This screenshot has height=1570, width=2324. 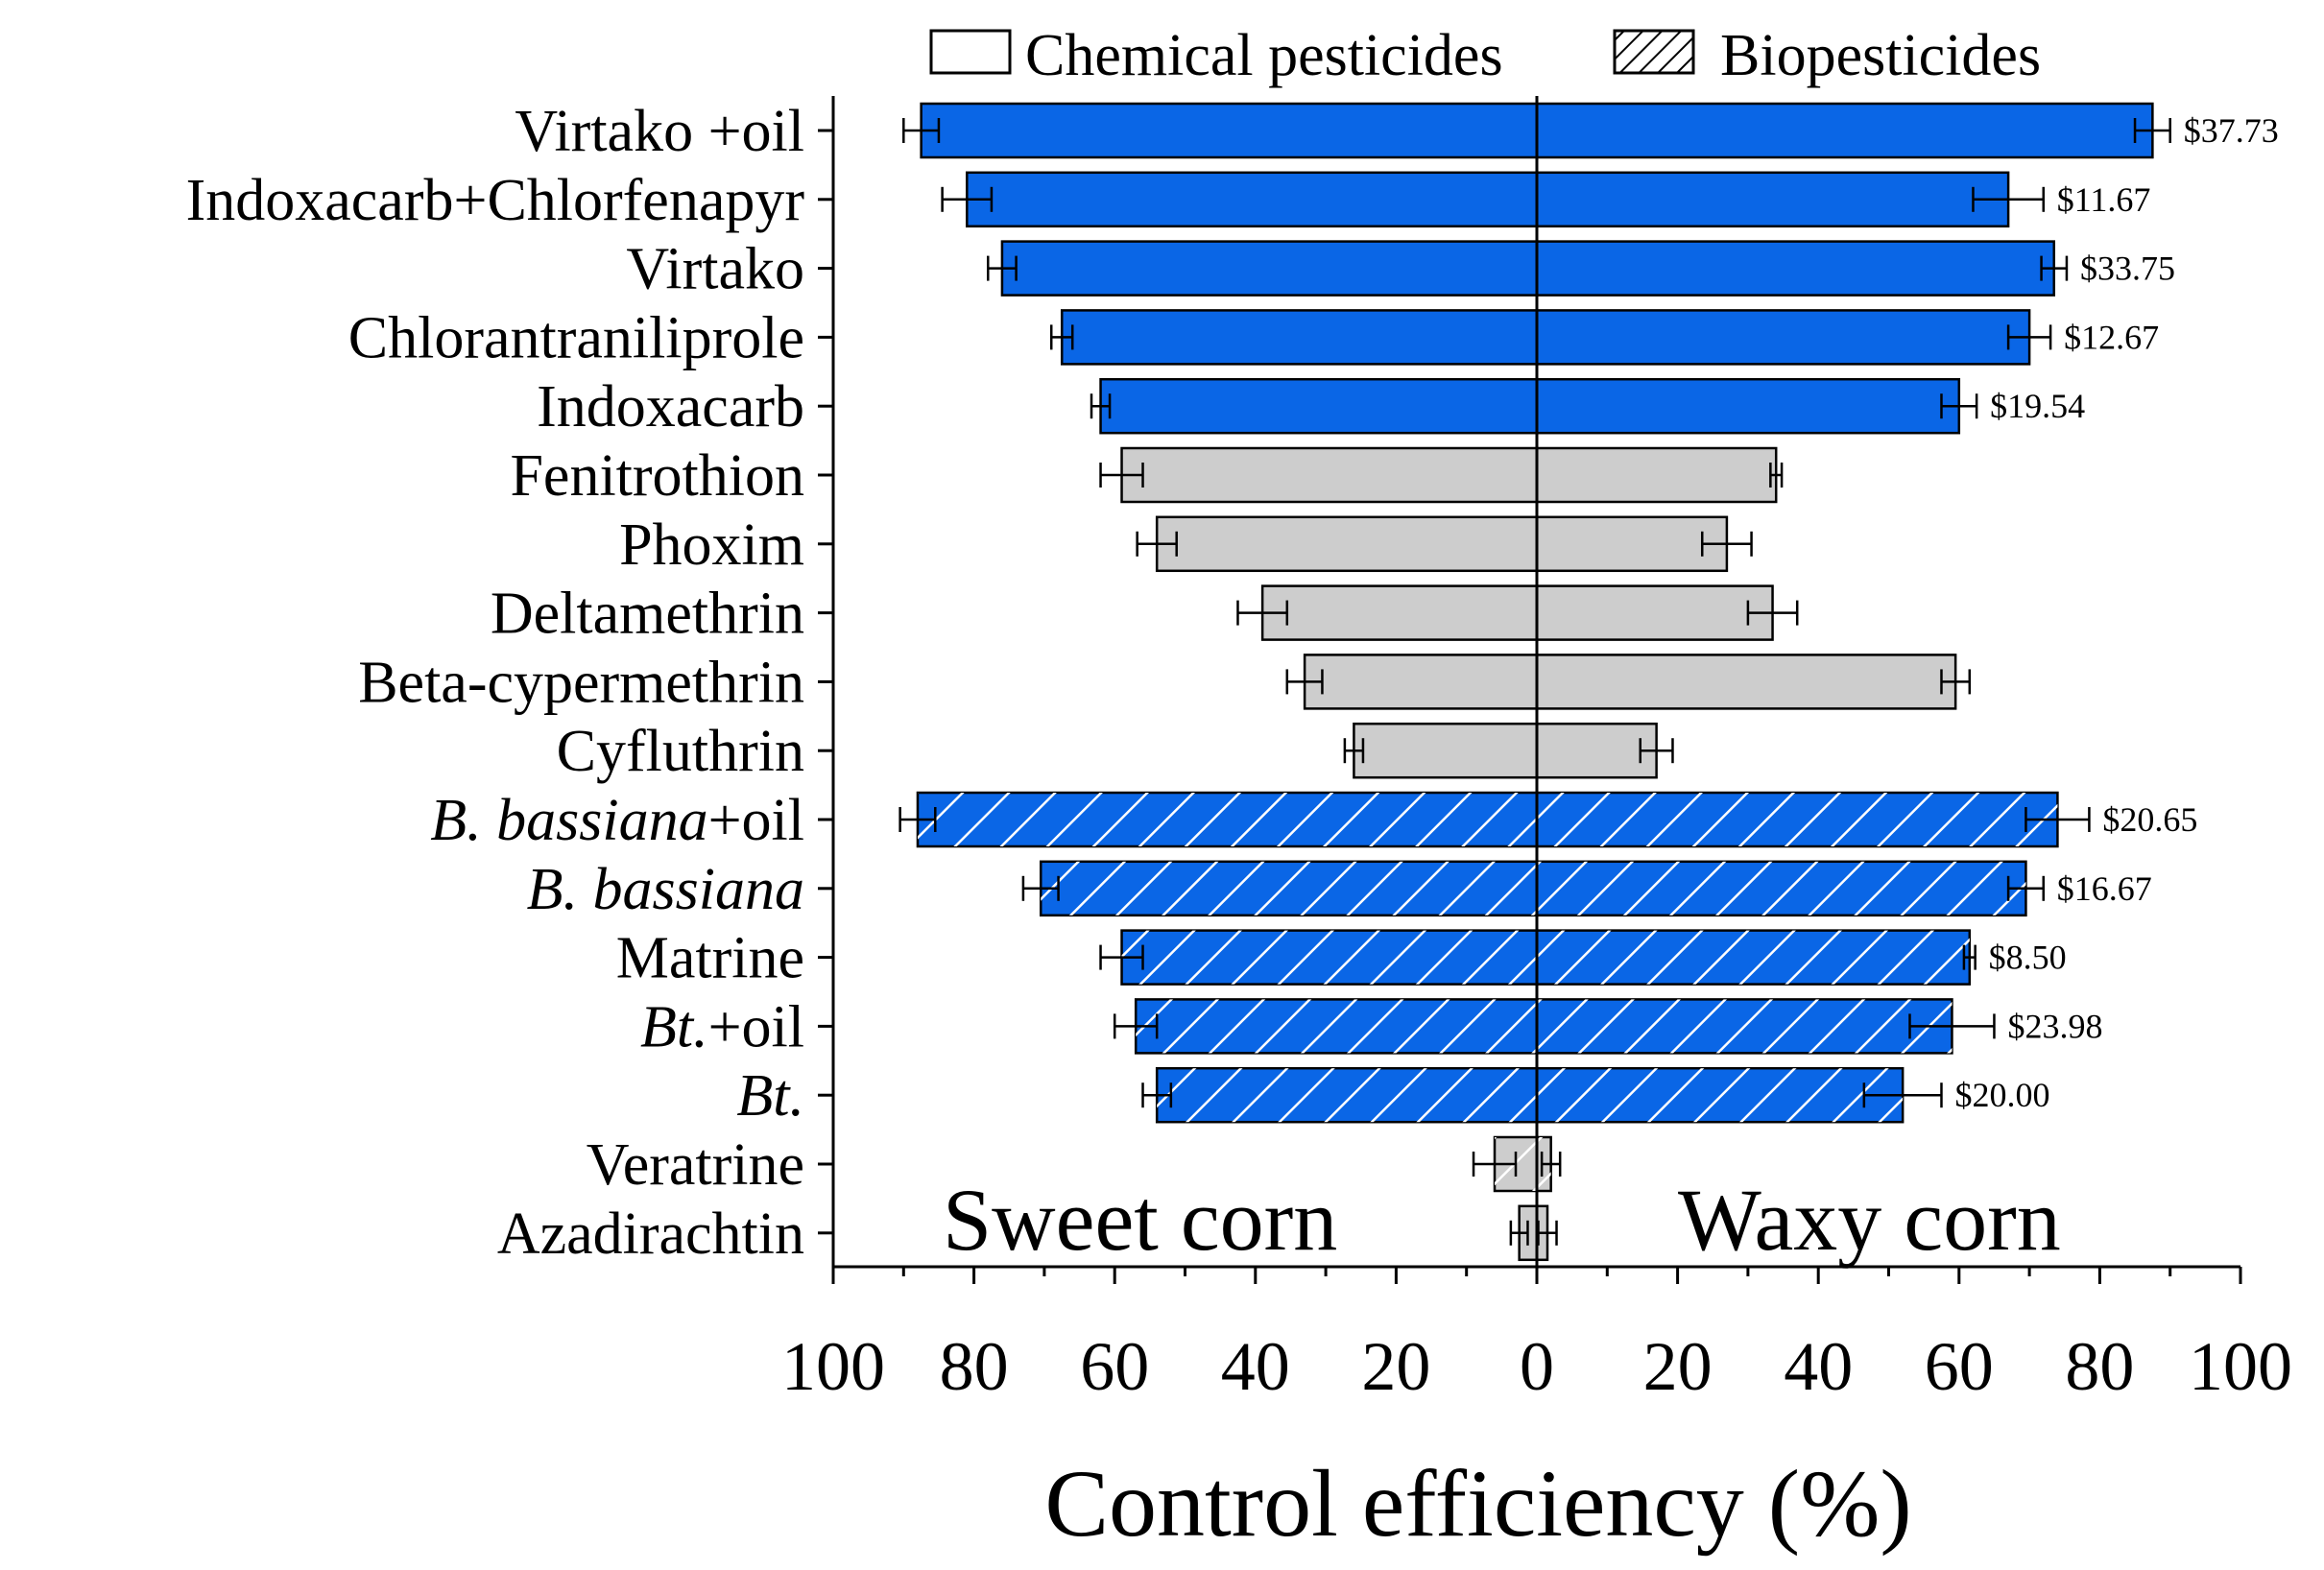 What do you see at coordinates (695, 1165) in the screenshot?
I see `category-label-veratrine: Veratrine` at bounding box center [695, 1165].